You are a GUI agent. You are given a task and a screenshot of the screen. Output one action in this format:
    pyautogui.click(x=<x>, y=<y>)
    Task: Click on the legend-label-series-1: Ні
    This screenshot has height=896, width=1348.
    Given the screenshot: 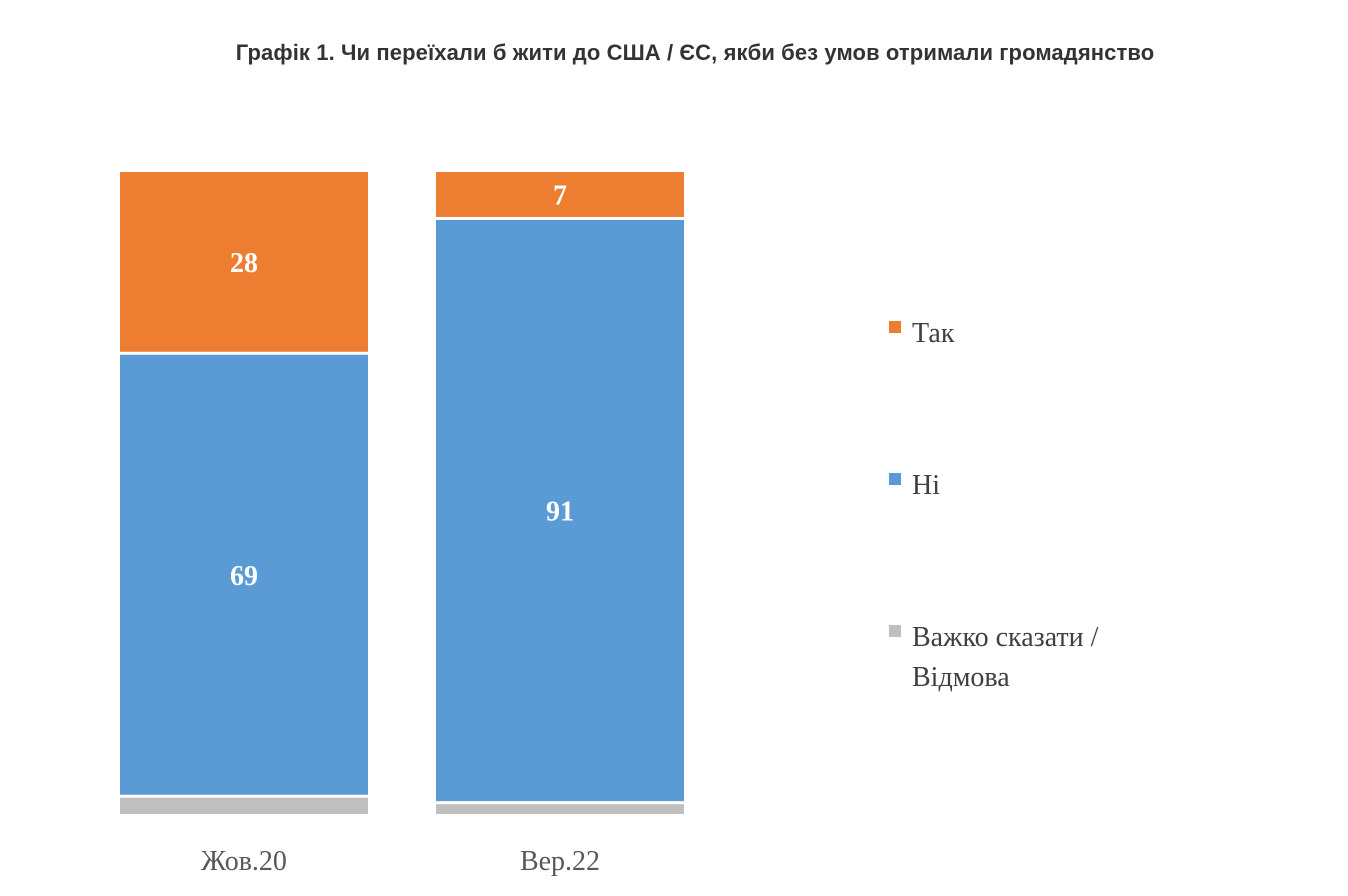 What is the action you would take?
    pyautogui.click(x=926, y=485)
    